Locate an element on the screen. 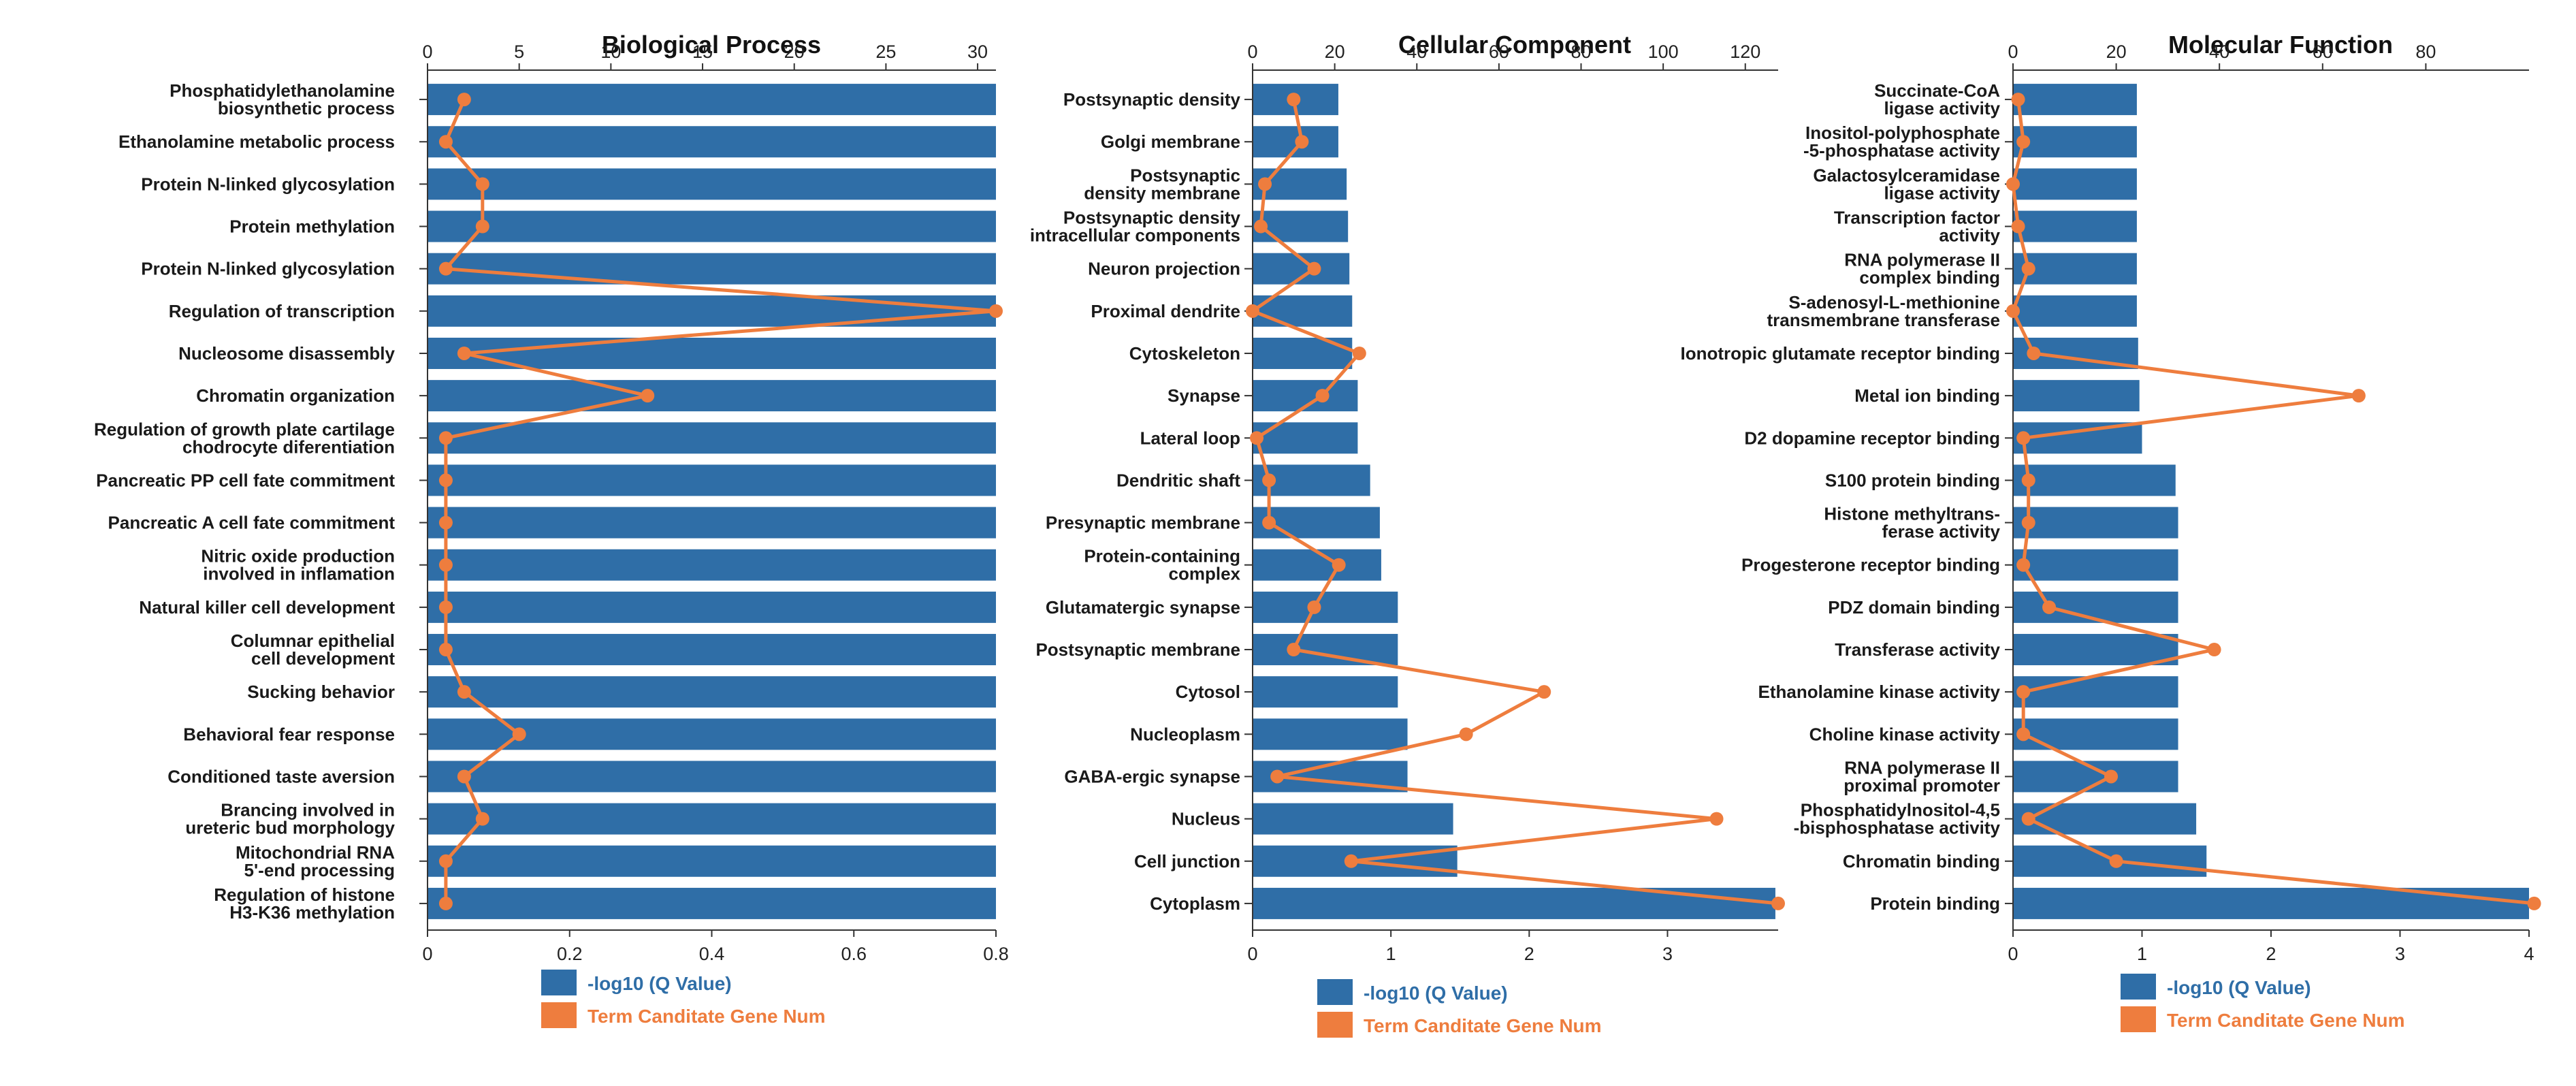  category-label: Glutamatergic synapse is located at coordinates (1143, 607).